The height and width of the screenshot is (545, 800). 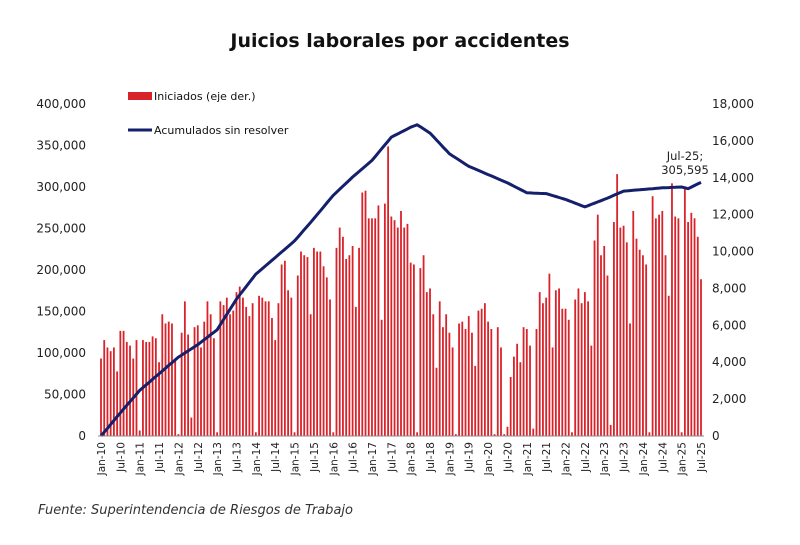 I want to click on x-tick-label: Jan-20, so click(x=489, y=459).